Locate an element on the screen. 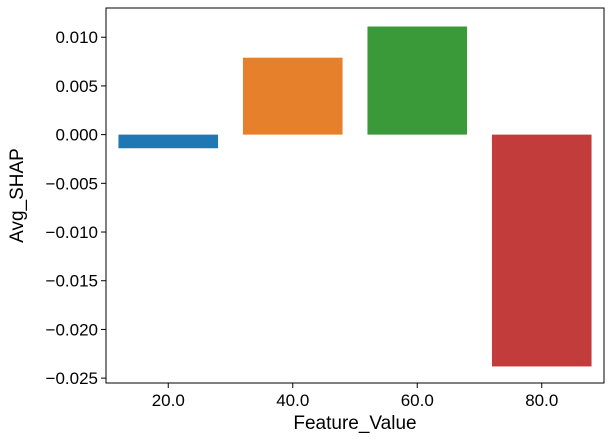 The height and width of the screenshot is (442, 614). x-tick-label: 60.0 is located at coordinates (417, 400).